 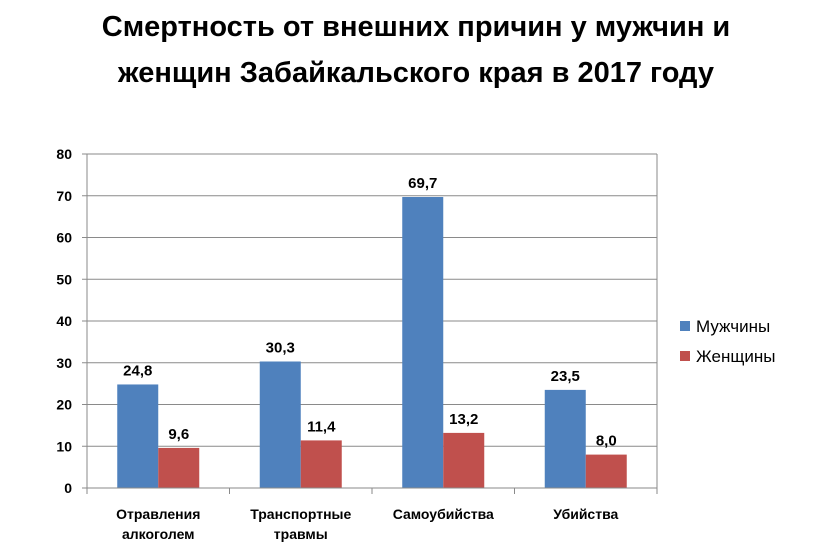 I want to click on chart-title-line-2: женщин Забайкальского края в 2017 году, so click(x=416, y=73).